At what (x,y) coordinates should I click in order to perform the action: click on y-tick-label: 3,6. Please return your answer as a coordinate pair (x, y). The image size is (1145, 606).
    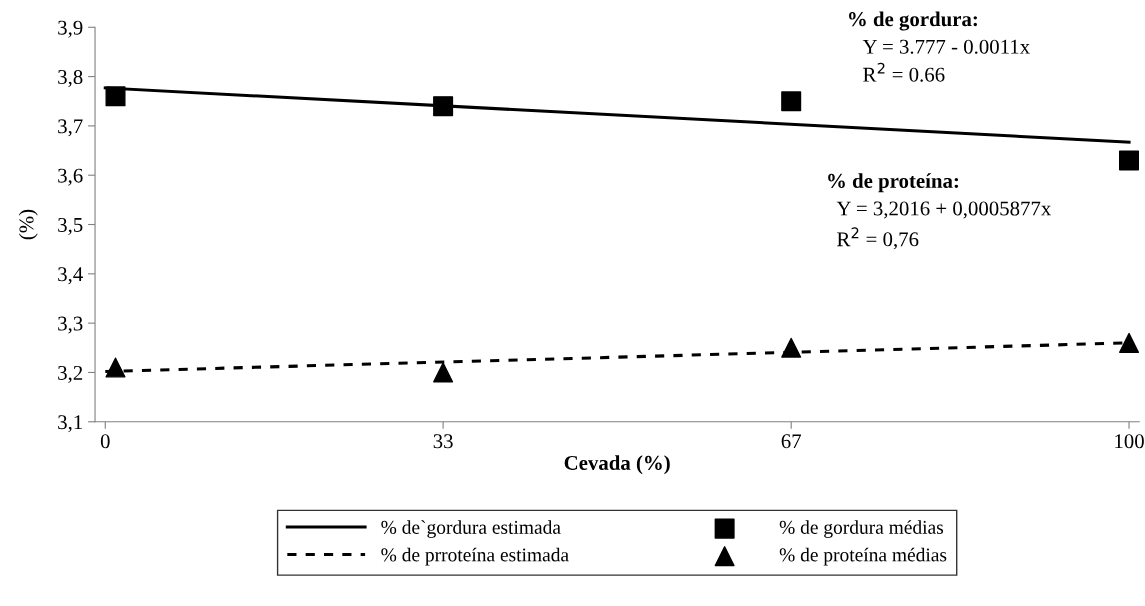
    Looking at the image, I should click on (70, 177).